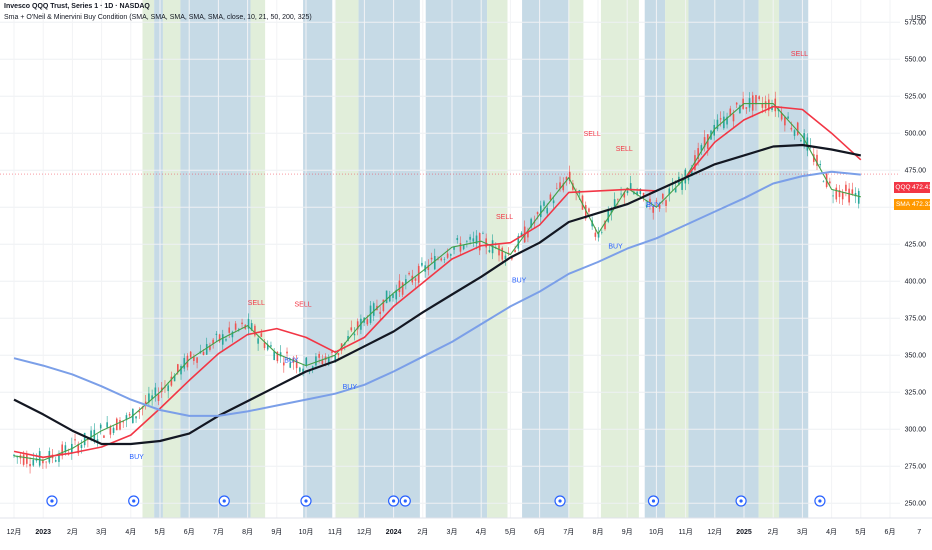 Image resolution: width=932 pixels, height=550 pixels. I want to click on x-tick-label: 2月, so click(773, 532).